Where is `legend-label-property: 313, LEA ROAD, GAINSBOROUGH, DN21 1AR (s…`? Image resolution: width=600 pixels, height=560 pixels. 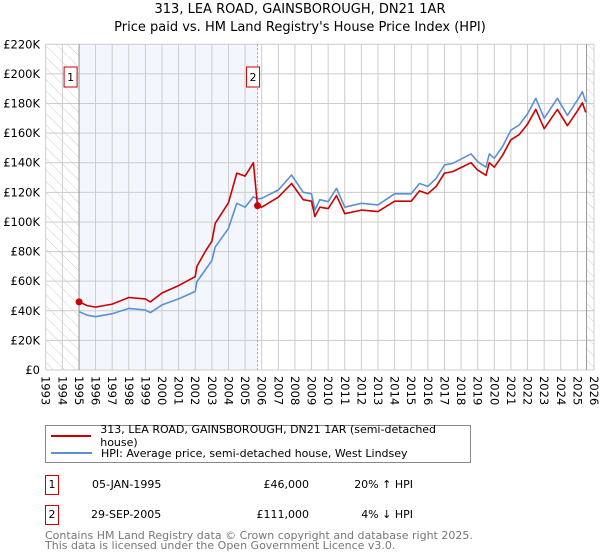 legend-label-property: 313, LEA ROAD, GAINSBOROUGH, DN21 1AR (s… is located at coordinates (268, 436).